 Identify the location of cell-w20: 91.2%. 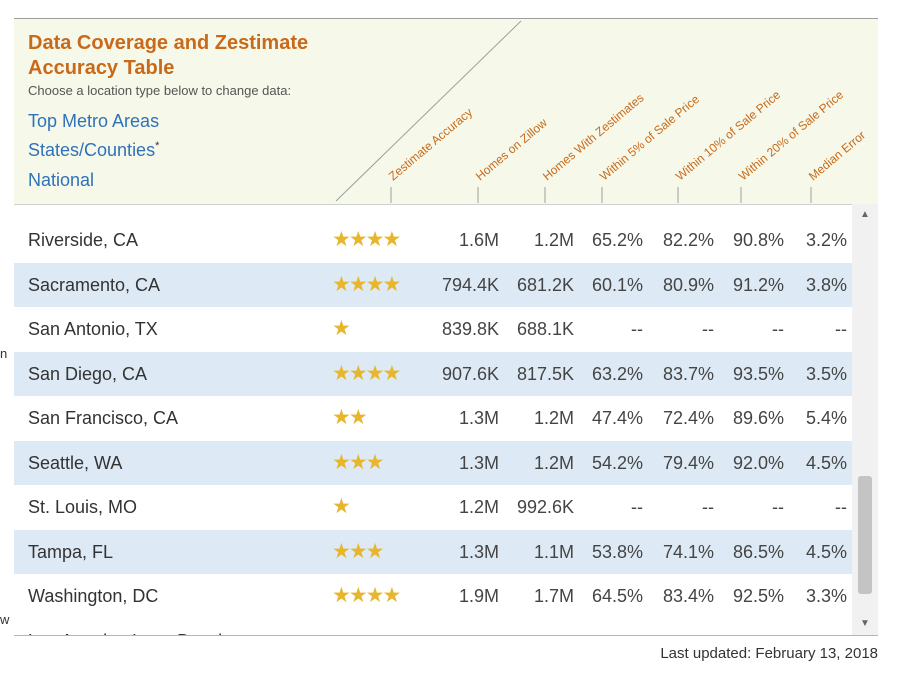
(758, 284).